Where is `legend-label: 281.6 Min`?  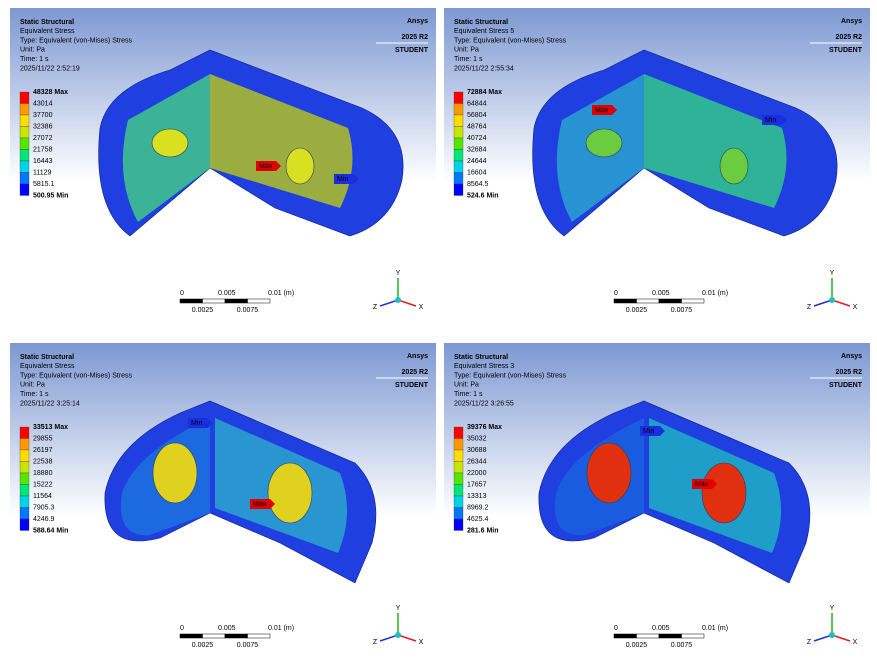
legend-label: 281.6 Min is located at coordinates (483, 530).